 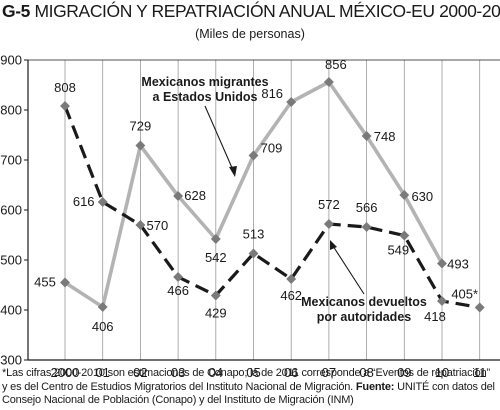 What do you see at coordinates (233, 171) in the screenshot?
I see `arrowhead-migrantes` at bounding box center [233, 171].